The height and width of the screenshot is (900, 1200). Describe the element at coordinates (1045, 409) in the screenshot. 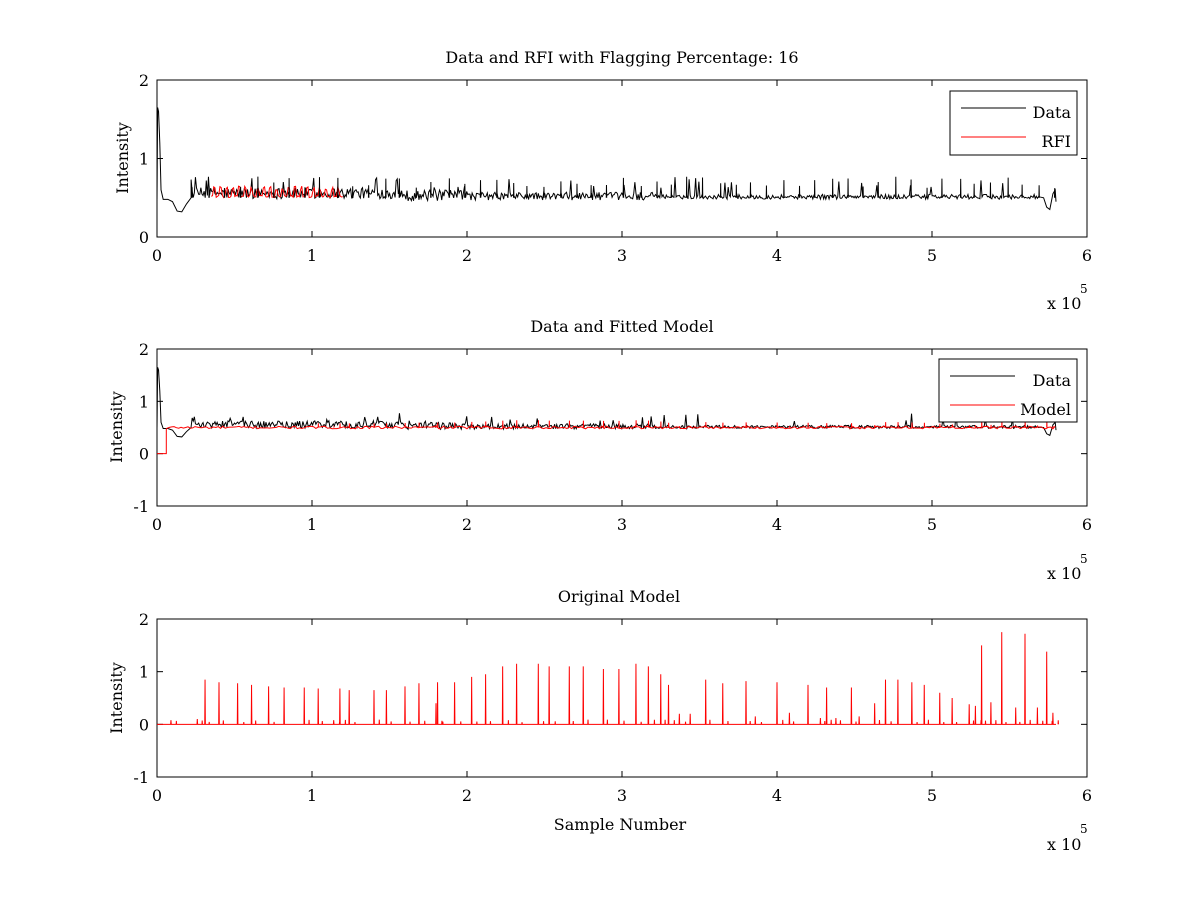

I see `legend-entry-label: Model` at that location.